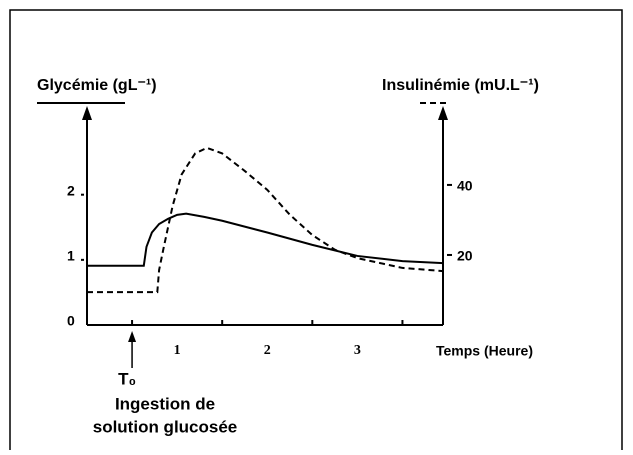 This screenshot has height=455, width=633. What do you see at coordinates (71, 256) in the screenshot?
I see `y-tick-label: 1` at bounding box center [71, 256].